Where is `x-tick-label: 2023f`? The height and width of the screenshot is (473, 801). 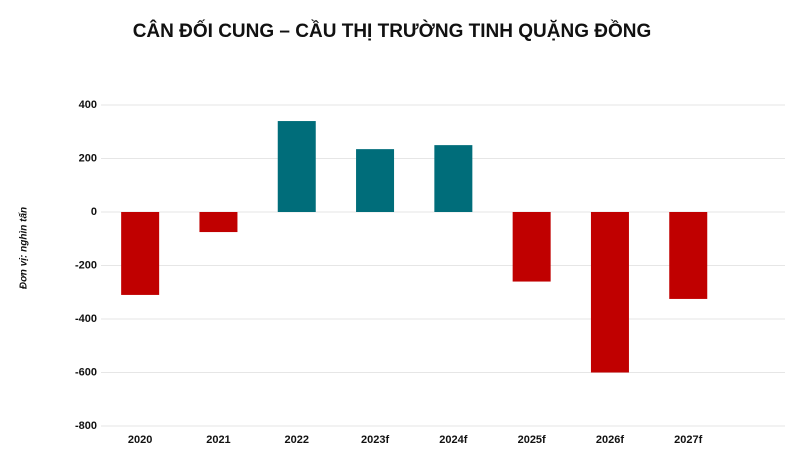
x-tick-label: 2023f is located at coordinates (375, 440).